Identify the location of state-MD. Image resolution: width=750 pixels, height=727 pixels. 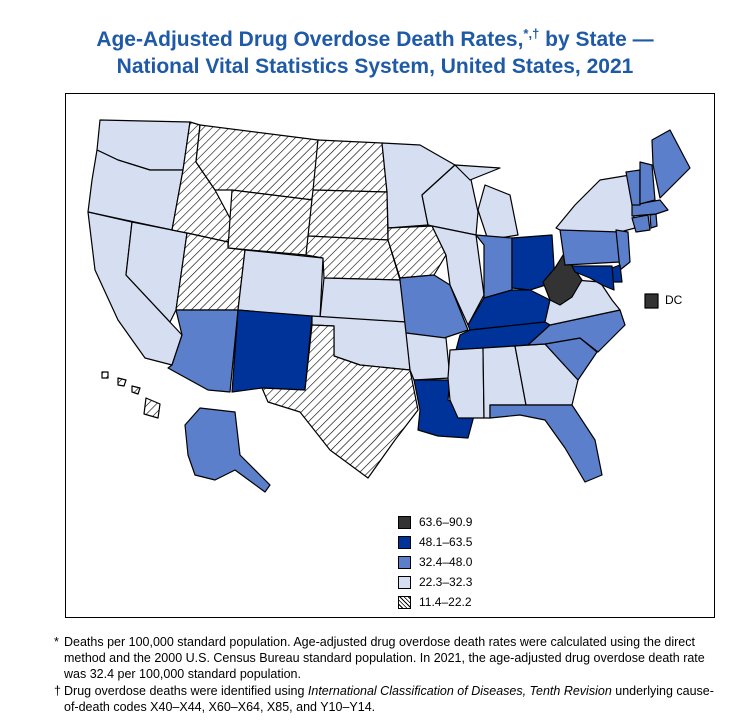
(593, 278).